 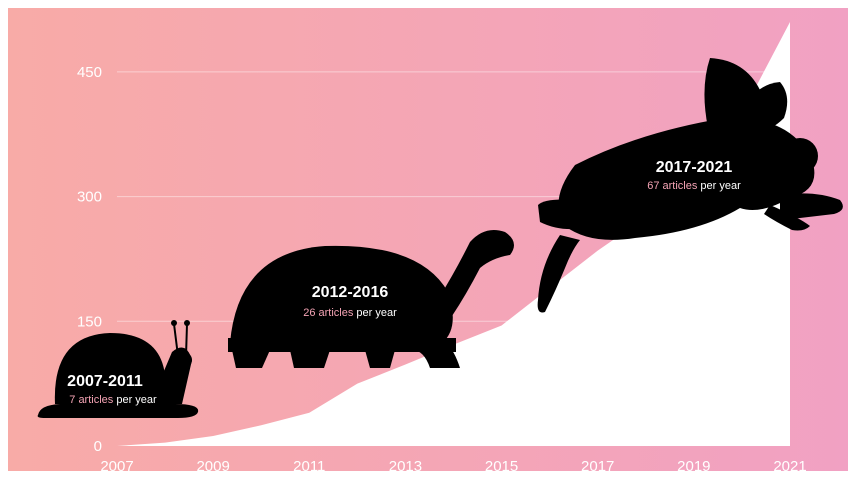 What do you see at coordinates (453, 466) in the screenshot?
I see `x-axis-ticks: 2007 2009 2011 2013 2015 2017 2019 2021` at bounding box center [453, 466].